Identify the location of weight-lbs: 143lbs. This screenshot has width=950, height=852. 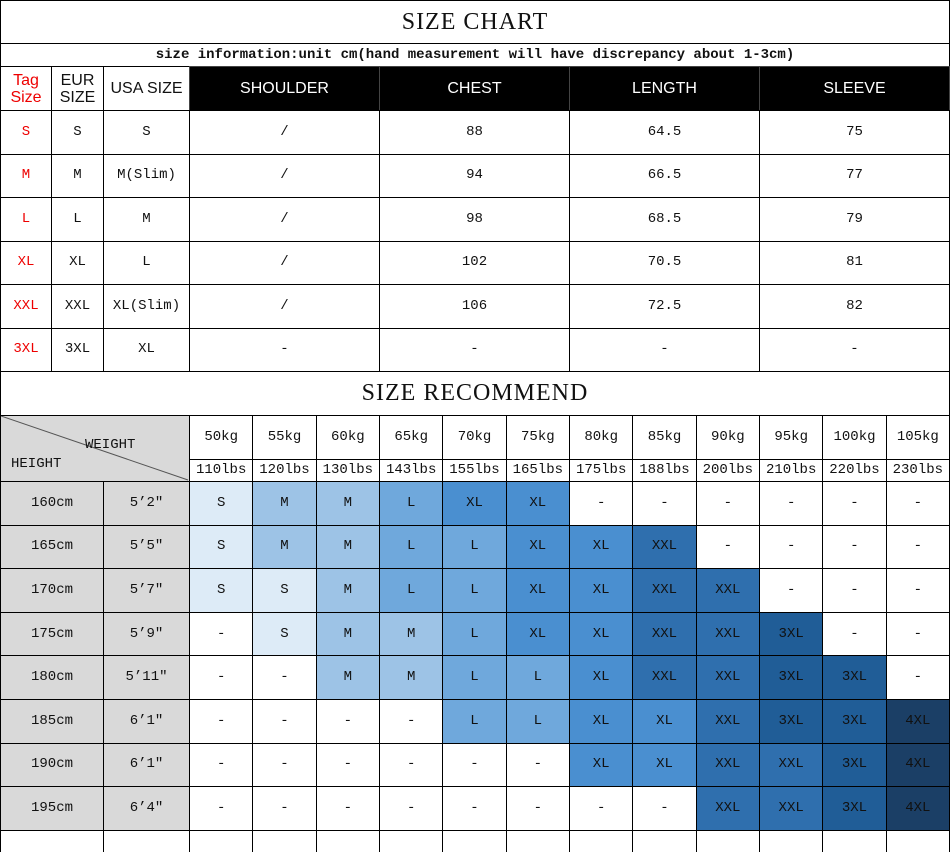
(411, 470).